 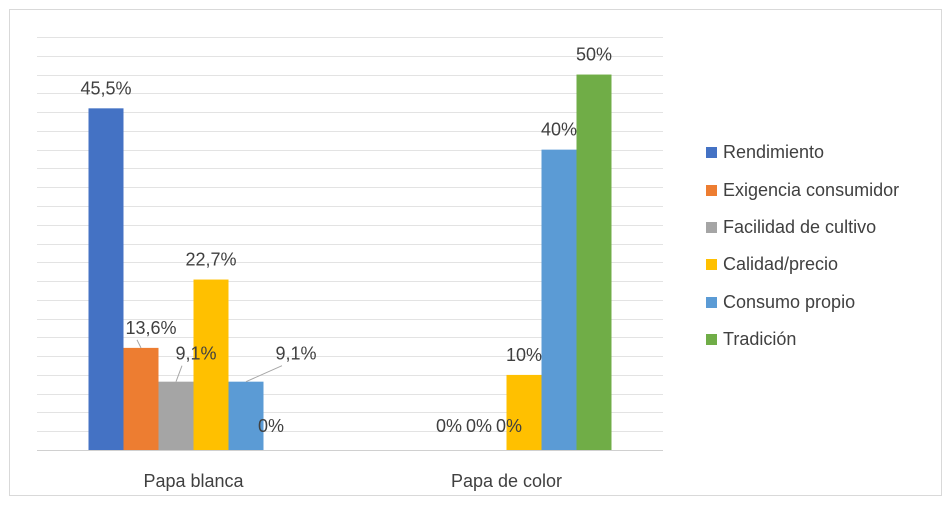 What do you see at coordinates (150, 328) in the screenshot?
I see `data-label: 13,6%` at bounding box center [150, 328].